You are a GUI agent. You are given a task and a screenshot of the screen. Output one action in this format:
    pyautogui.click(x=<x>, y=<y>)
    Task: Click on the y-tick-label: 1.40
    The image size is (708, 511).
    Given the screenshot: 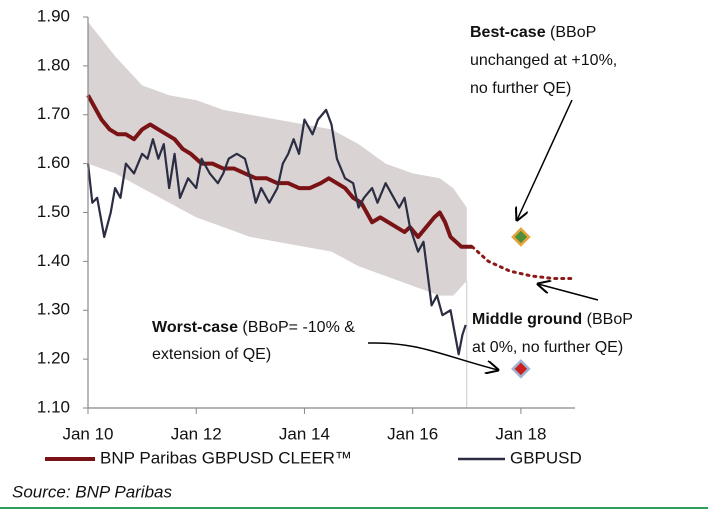 What is the action you would take?
    pyautogui.click(x=53, y=260)
    